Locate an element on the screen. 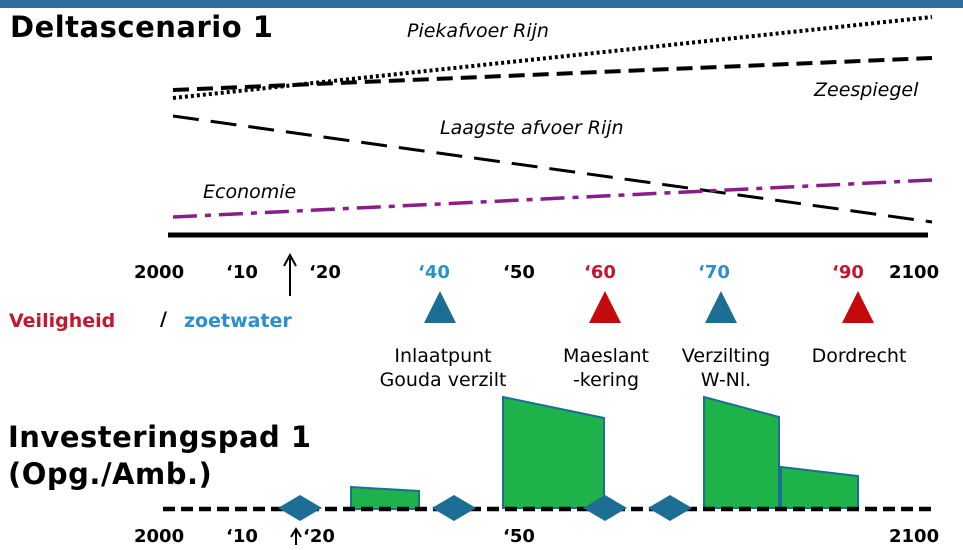  tick-10: ‘10 is located at coordinates (242, 272).